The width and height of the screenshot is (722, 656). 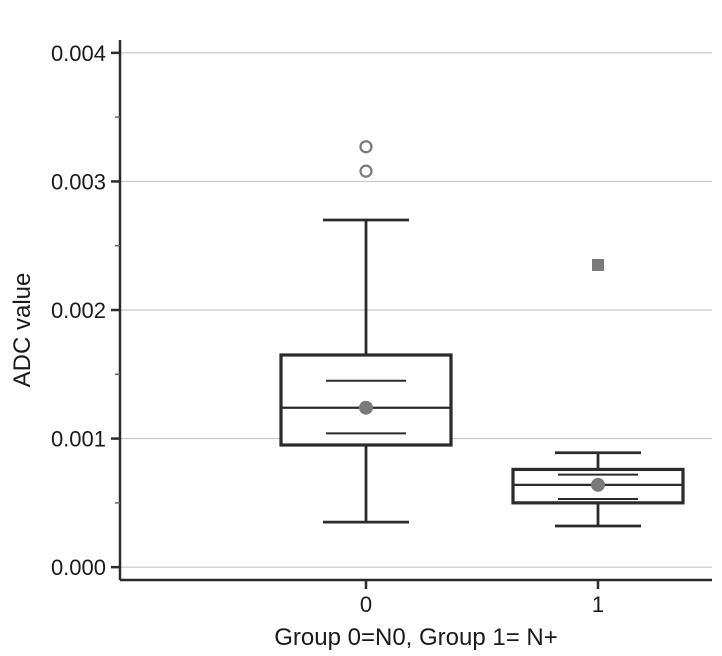 I want to click on y-tick-label: 0.001, so click(x=78, y=439).